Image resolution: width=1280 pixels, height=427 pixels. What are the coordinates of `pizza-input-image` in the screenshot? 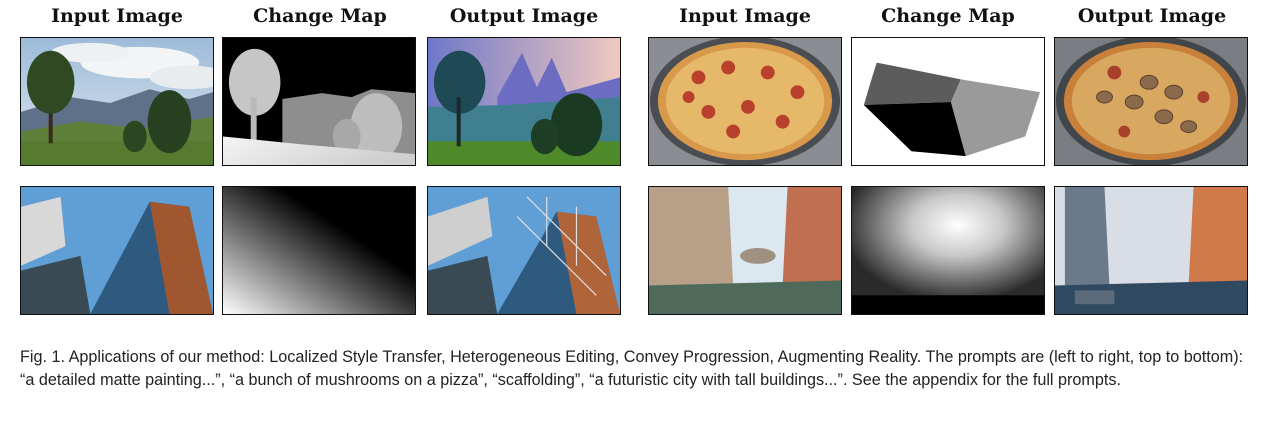 It's located at (745, 101).